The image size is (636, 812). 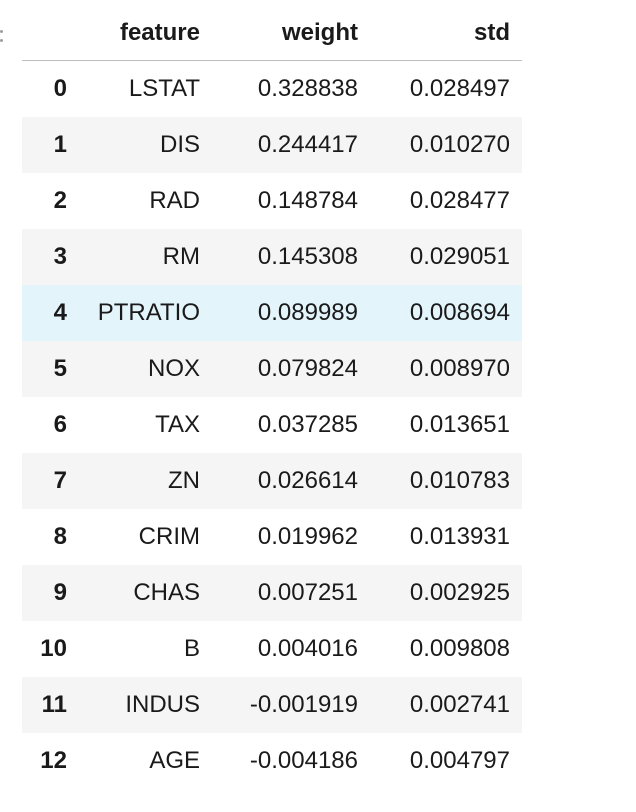 I want to click on weight-cell: 0.019962, so click(x=307, y=536).